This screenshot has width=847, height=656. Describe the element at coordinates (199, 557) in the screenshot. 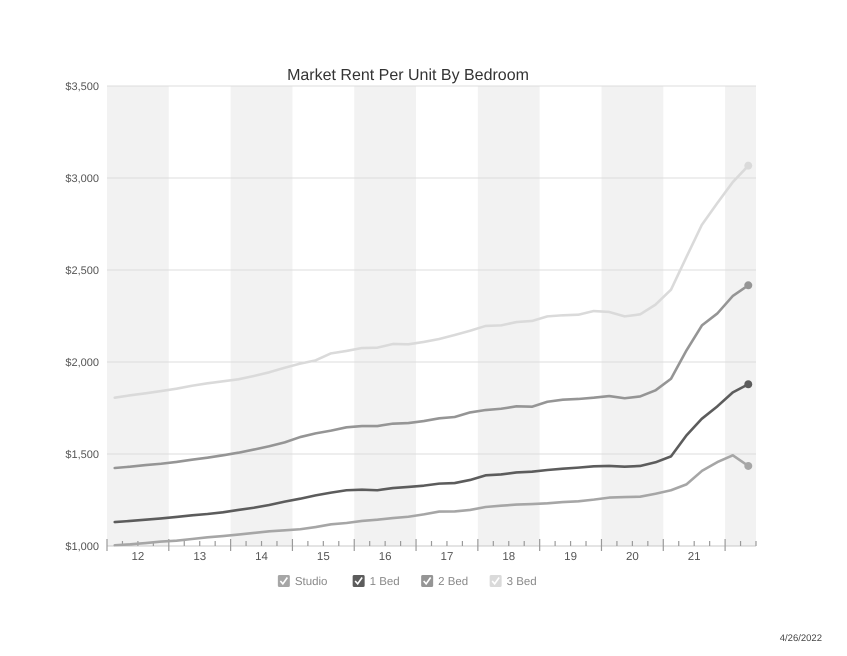

I see `x-tick-label: 13` at that location.